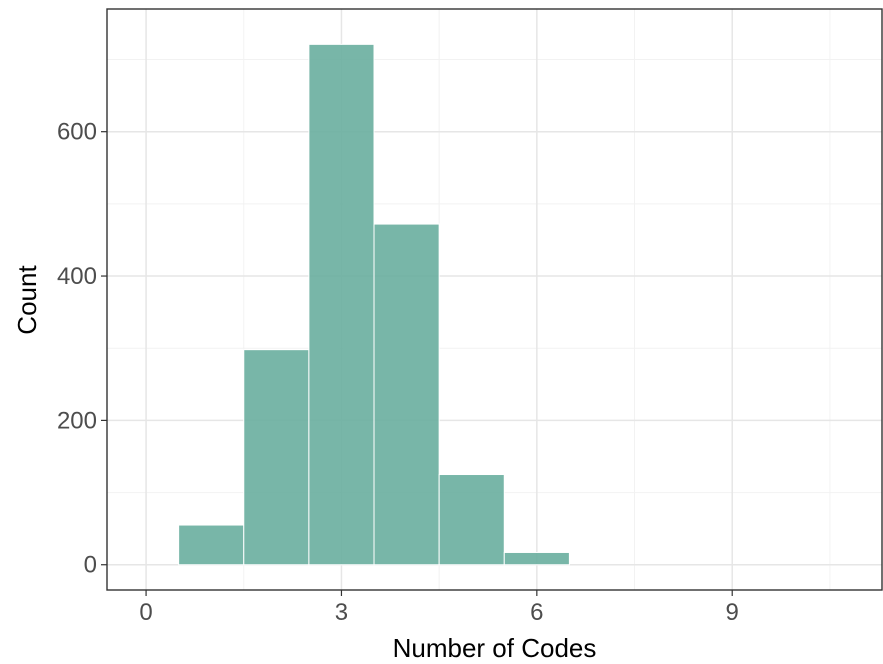 The image size is (883, 664). Describe the element at coordinates (536, 612) in the screenshot. I see `x-tick-label: 6` at that location.